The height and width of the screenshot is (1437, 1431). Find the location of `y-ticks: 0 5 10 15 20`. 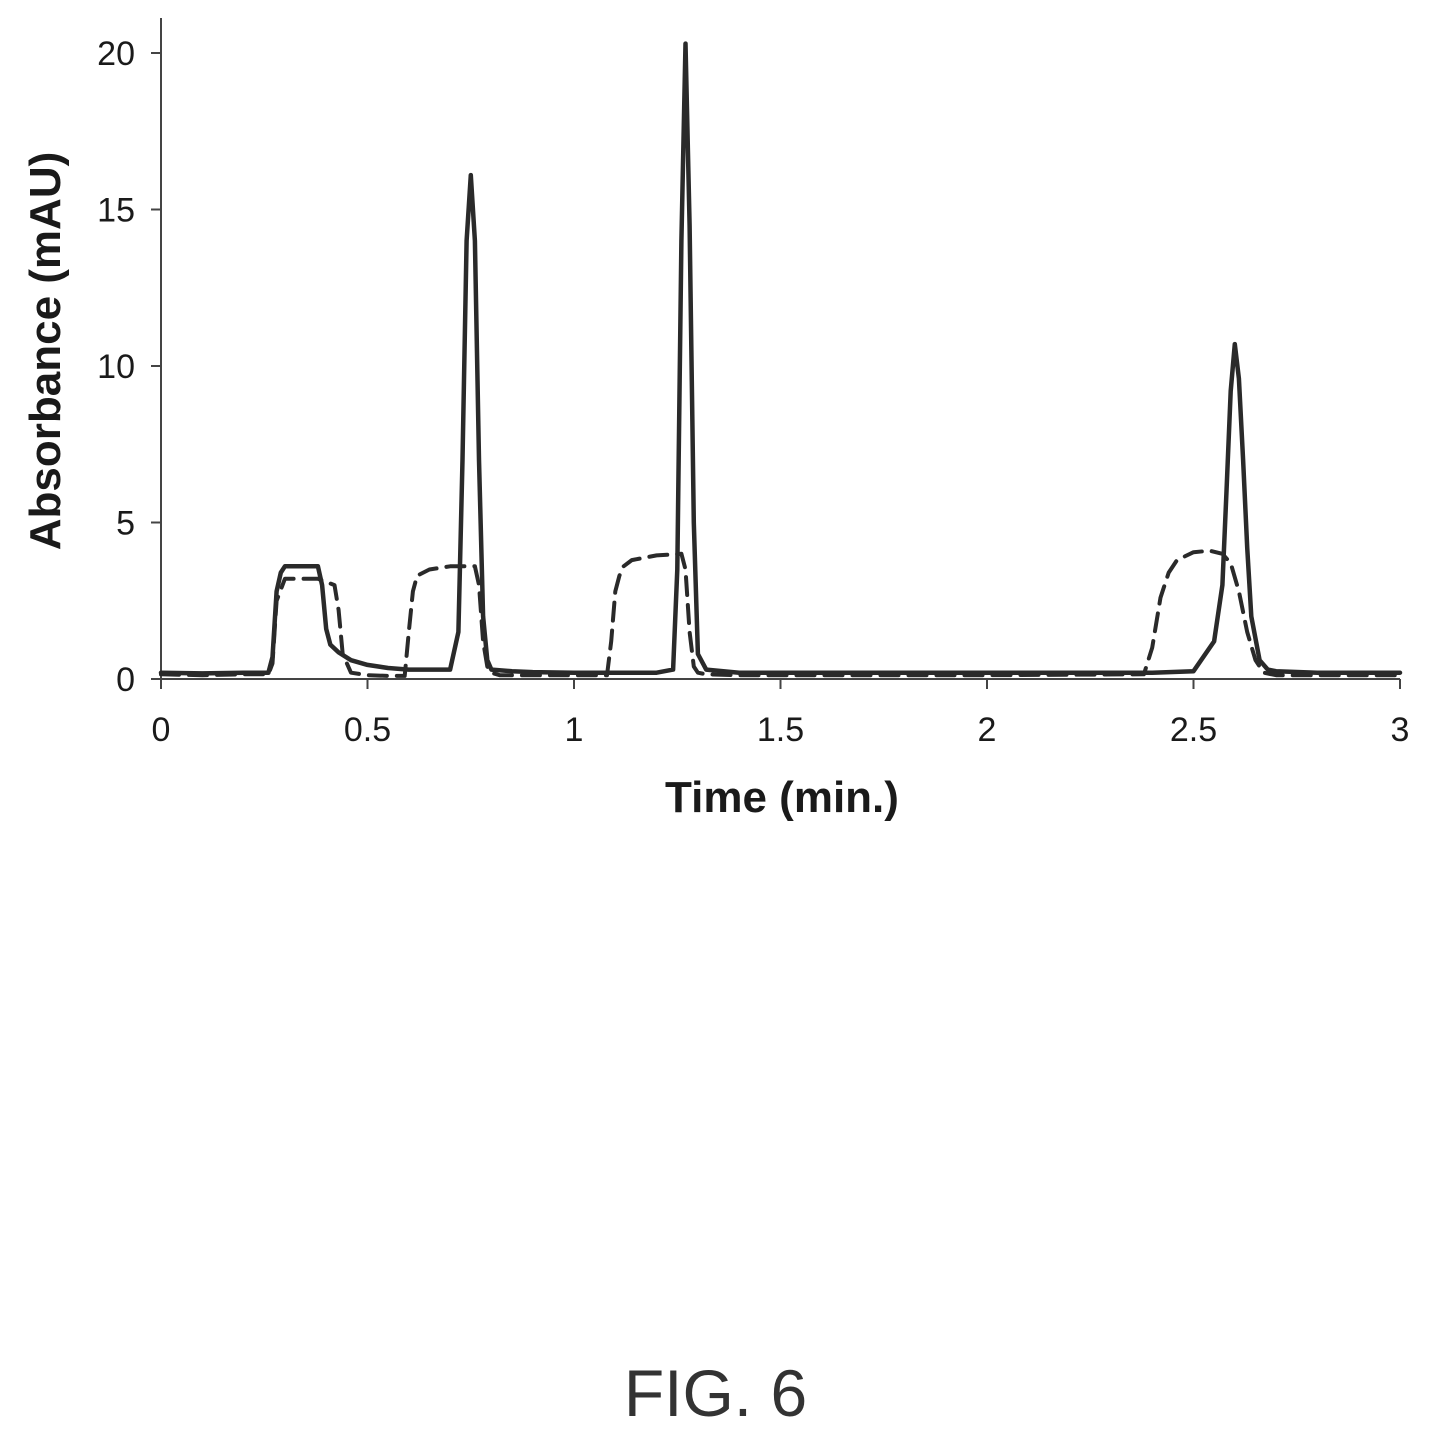

y-ticks: 0 5 10 15 20 is located at coordinates (129, 367).